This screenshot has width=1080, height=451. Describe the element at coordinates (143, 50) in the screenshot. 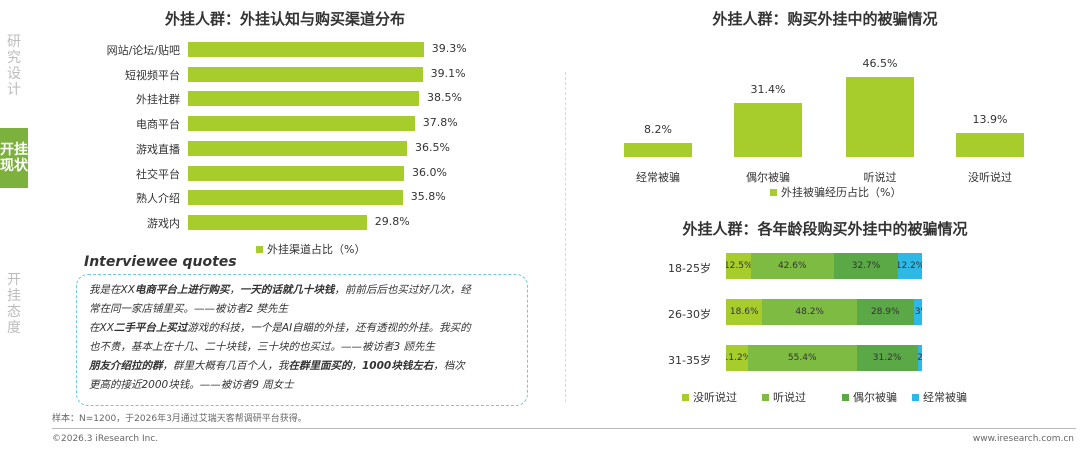

I see `bar-category-label: 网站/论坛/贴吧` at that location.